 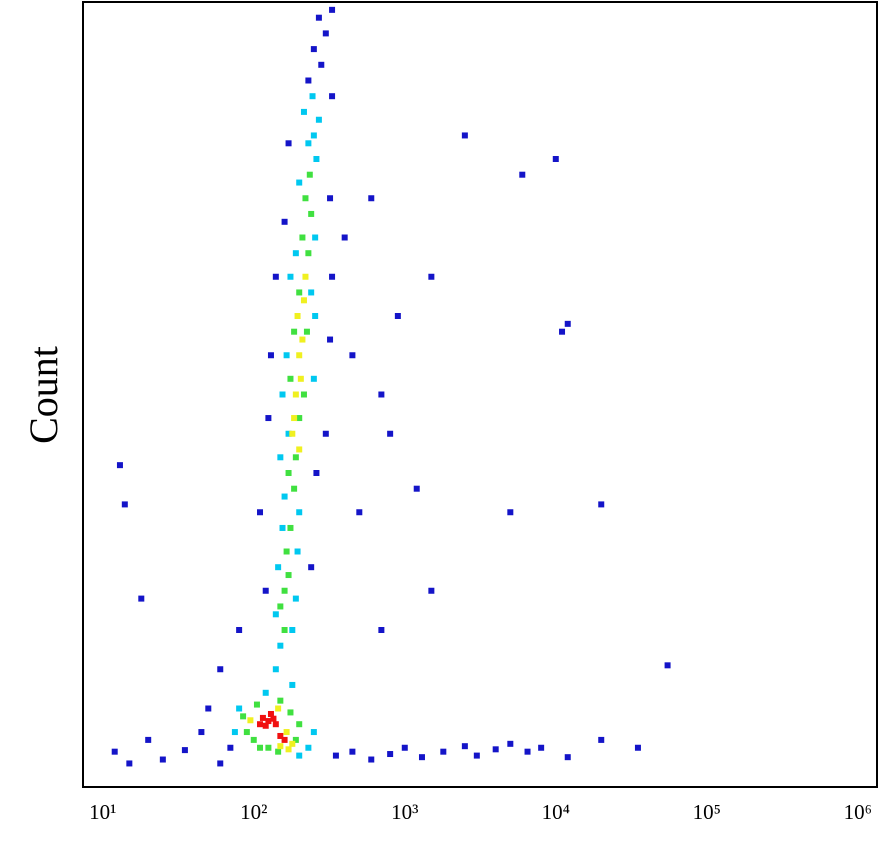 I want to click on x-tick-label: 10¹, so click(x=102, y=812).